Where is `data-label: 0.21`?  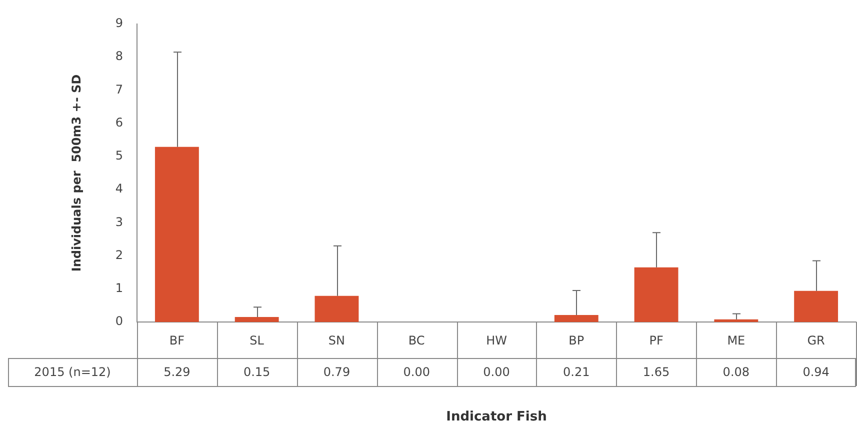
data-label: 0.21 is located at coordinates (576, 372).